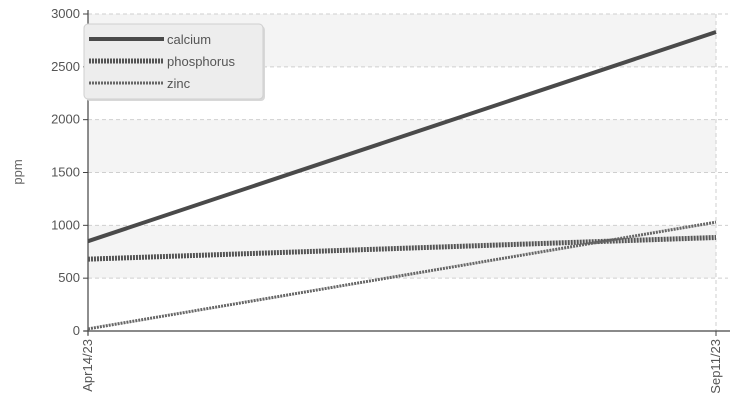 This screenshot has width=737, height=414. I want to click on y-tick-label: 2500, so click(65, 66).